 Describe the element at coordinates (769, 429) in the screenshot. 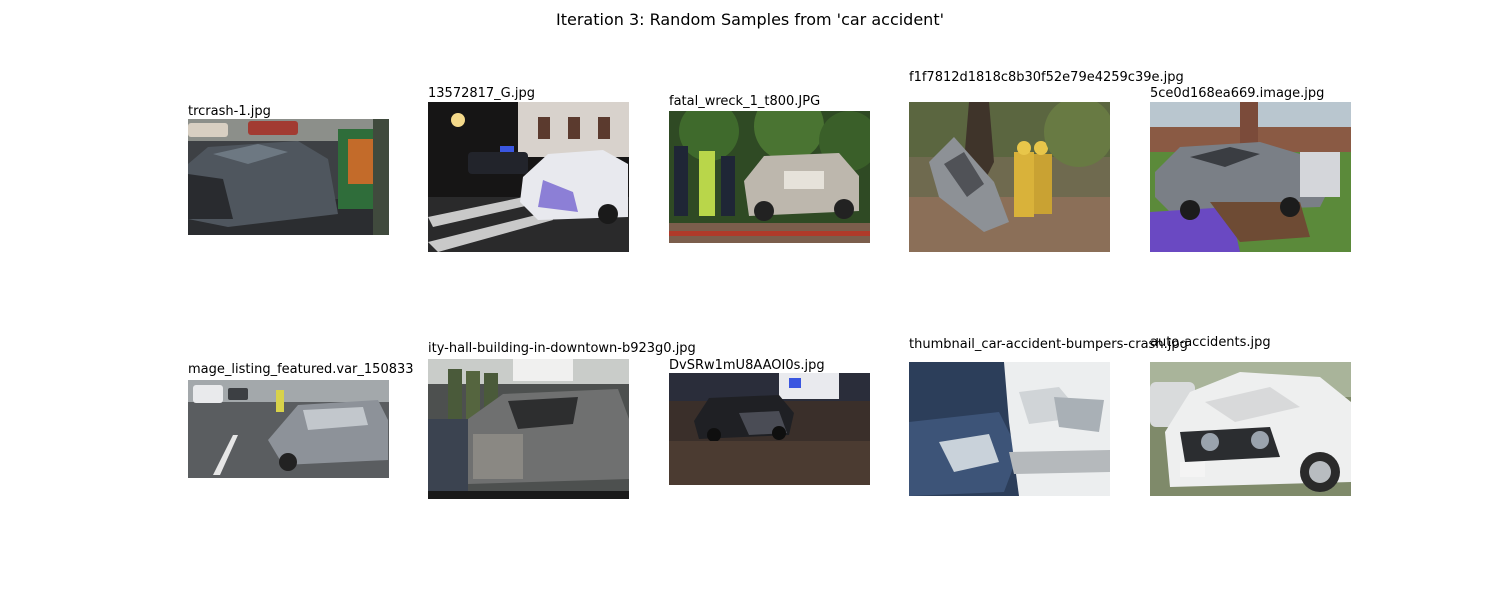

I see `sample-image-night-street` at that location.